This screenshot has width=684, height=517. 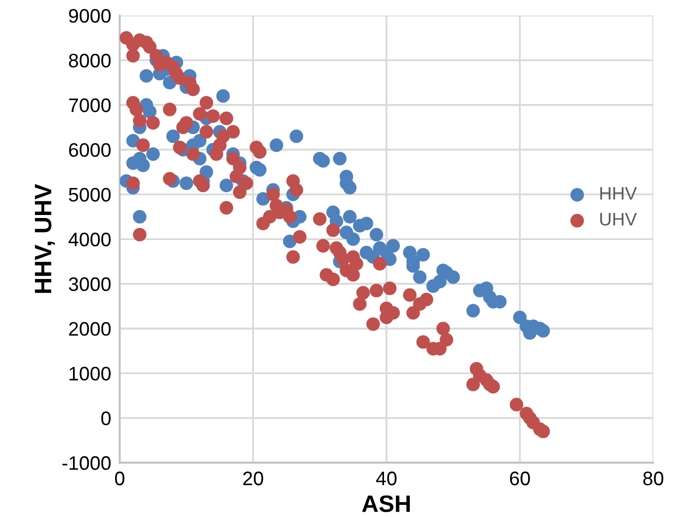 I want to click on y-tick-label: 1000, so click(x=90, y=373).